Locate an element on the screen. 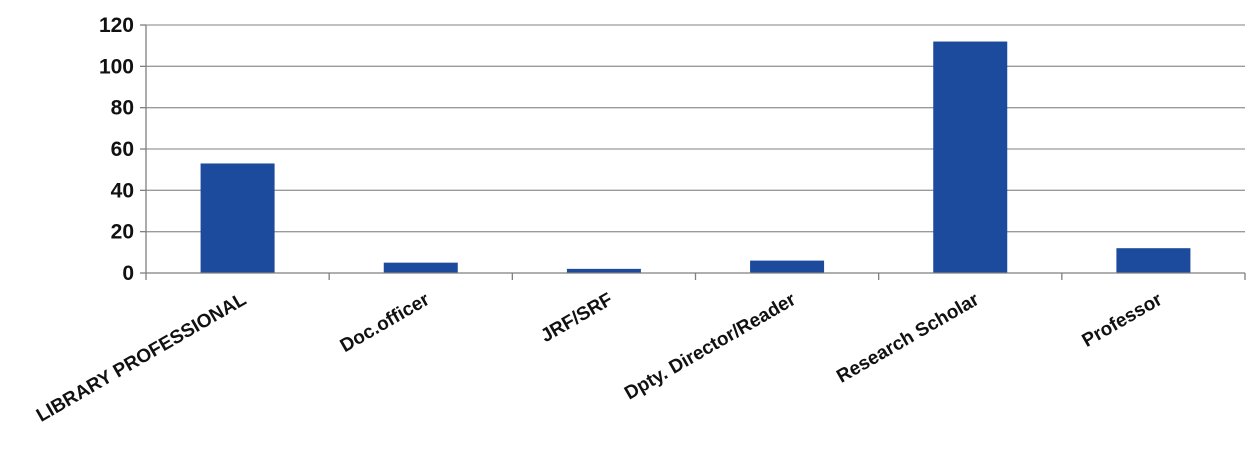 The height and width of the screenshot is (471, 1247). y-tick-label: 60 is located at coordinates (122, 149).